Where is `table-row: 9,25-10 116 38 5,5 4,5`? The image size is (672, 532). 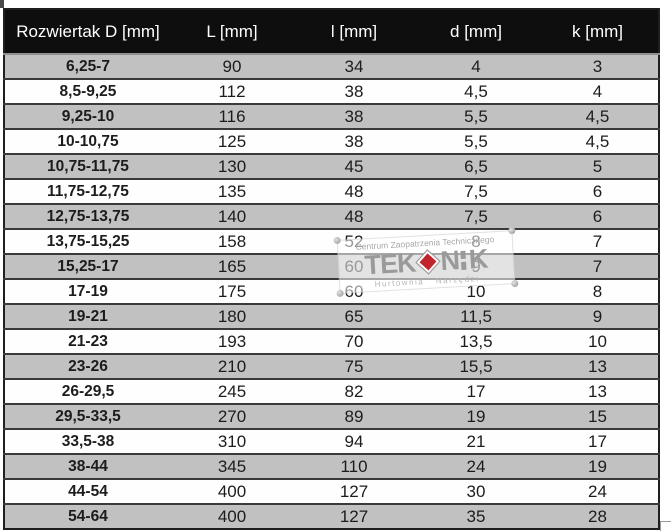
table-row: 9,25-10 116 38 5,5 4,5 is located at coordinates (331, 116).